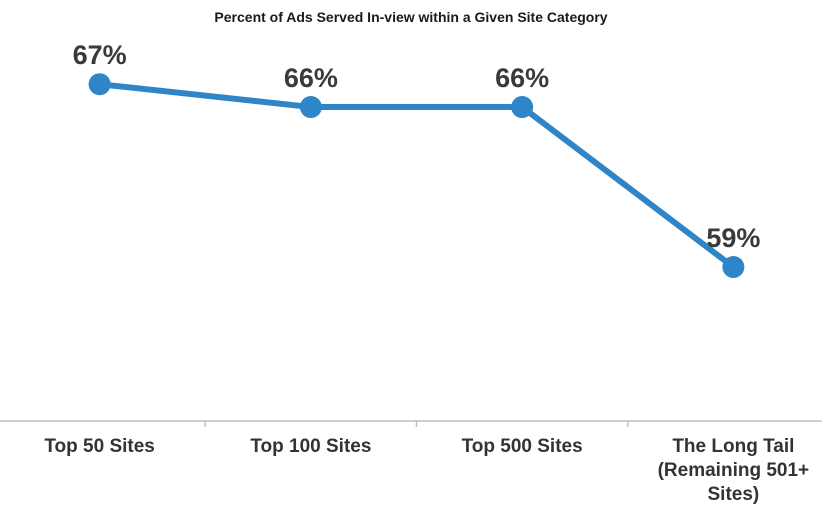 Image resolution: width=822 pixels, height=510 pixels. I want to click on category-label: Top 500 Sites, so click(522, 446).